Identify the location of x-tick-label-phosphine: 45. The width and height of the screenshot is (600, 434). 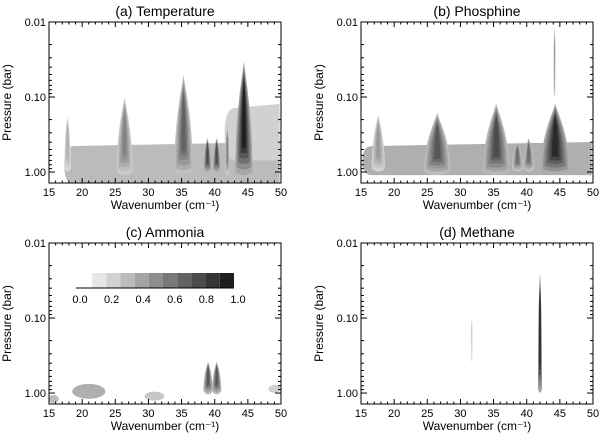
(560, 193).